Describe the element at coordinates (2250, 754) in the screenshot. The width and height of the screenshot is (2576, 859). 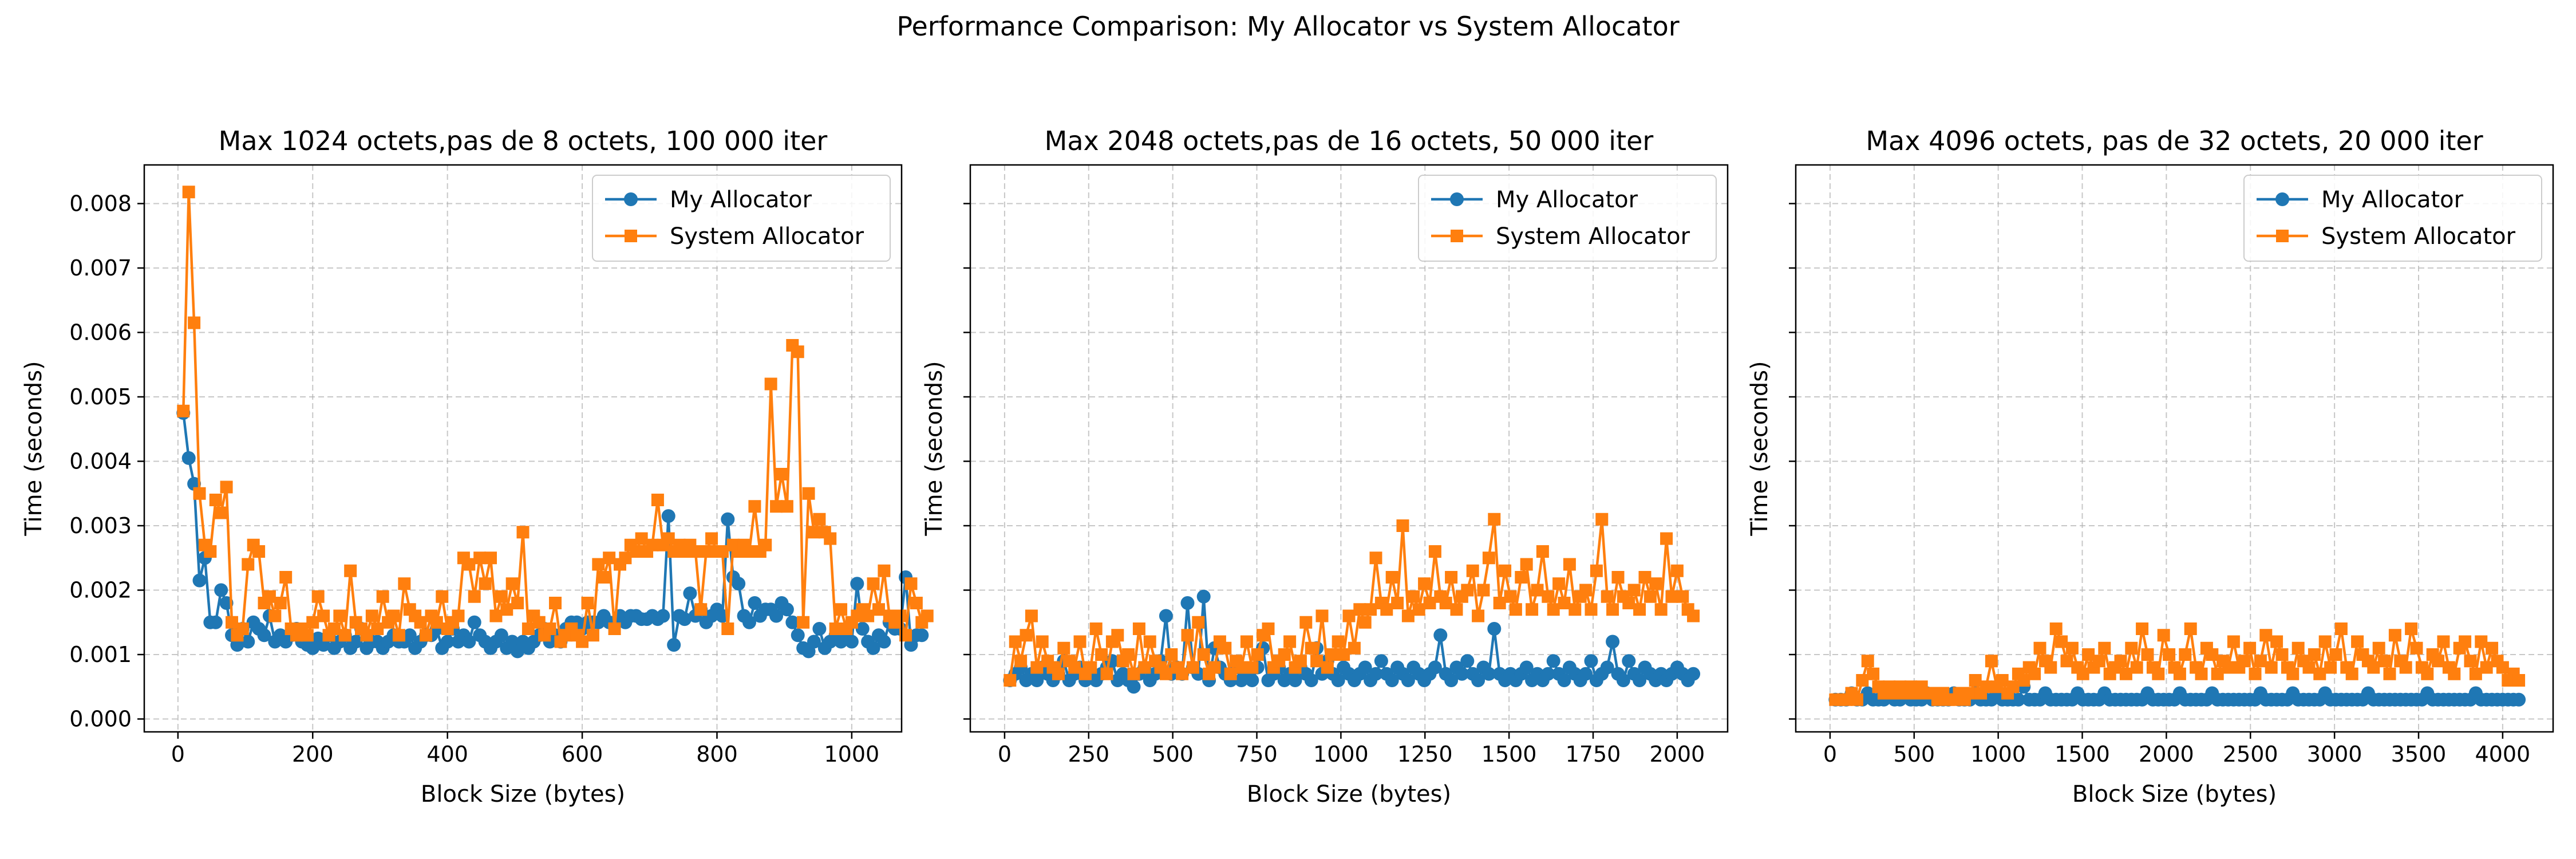
I see `x-tick-label: 2500` at that location.